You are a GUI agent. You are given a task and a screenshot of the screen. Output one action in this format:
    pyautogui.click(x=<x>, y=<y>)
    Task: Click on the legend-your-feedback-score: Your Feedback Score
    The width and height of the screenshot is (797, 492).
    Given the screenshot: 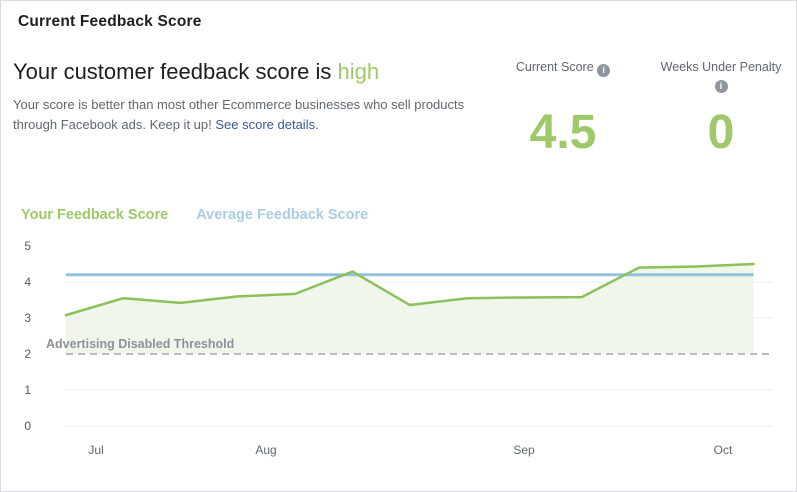 What is the action you would take?
    pyautogui.click(x=95, y=215)
    